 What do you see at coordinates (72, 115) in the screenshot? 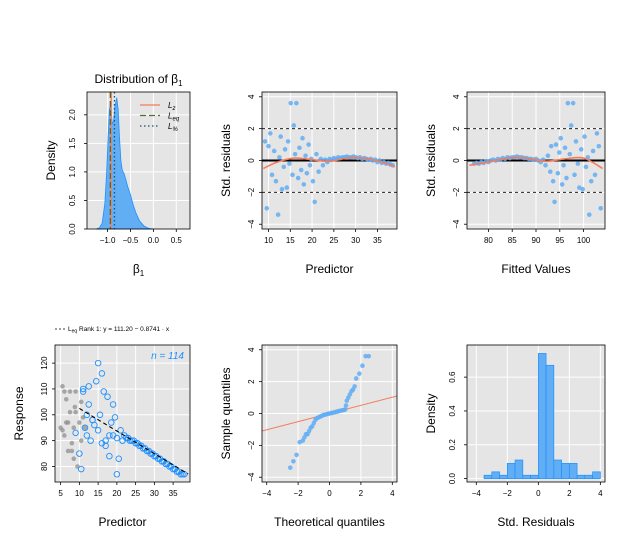
I see `y-tick-label: 2.0` at bounding box center [72, 115].